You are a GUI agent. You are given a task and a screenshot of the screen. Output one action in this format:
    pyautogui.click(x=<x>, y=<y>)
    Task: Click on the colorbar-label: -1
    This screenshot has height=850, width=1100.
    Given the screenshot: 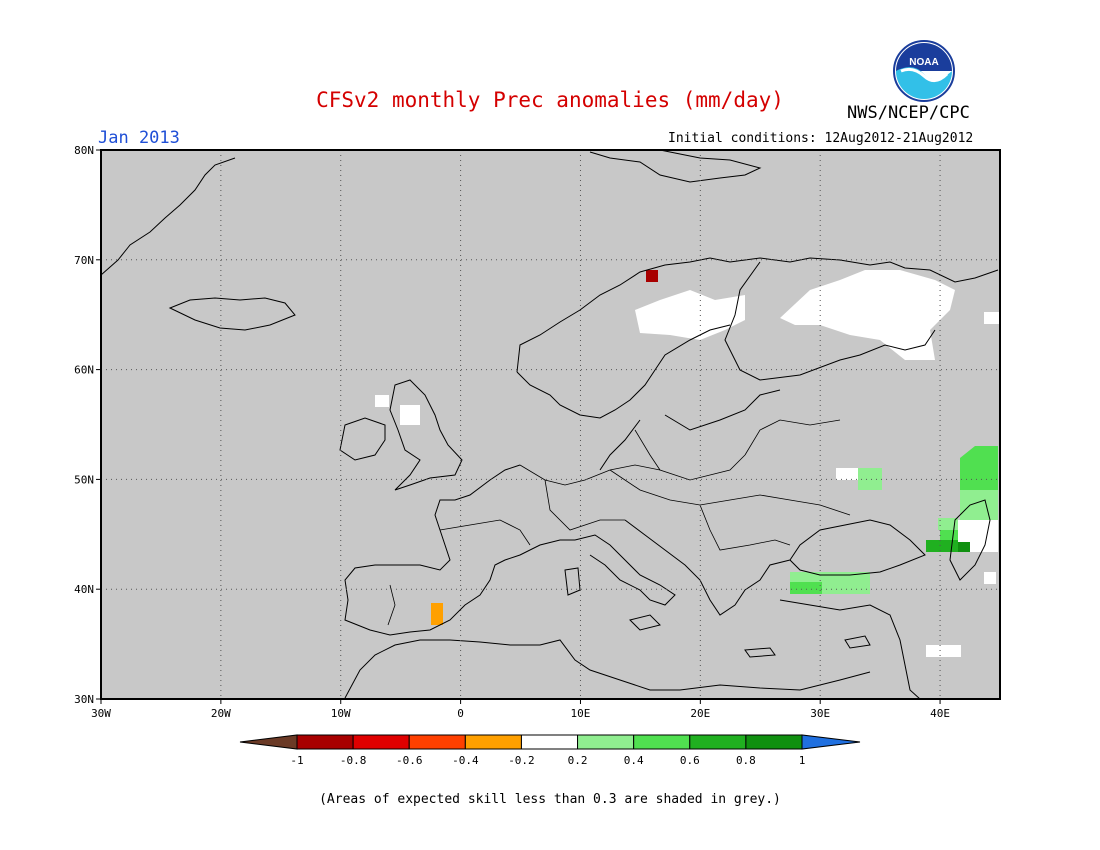 What is the action you would take?
    pyautogui.click(x=296, y=760)
    